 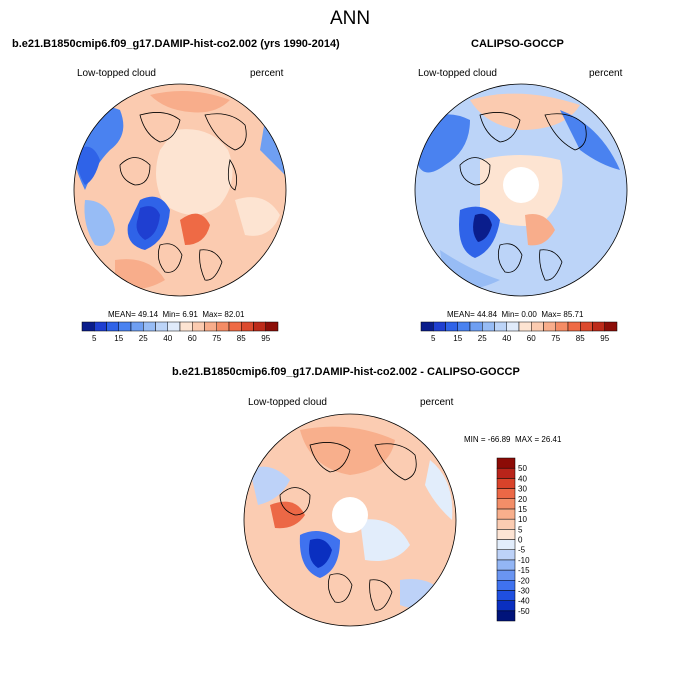 What do you see at coordinates (270, 485) in the screenshot?
I see `panel3-west-light-blue-region` at bounding box center [270, 485].